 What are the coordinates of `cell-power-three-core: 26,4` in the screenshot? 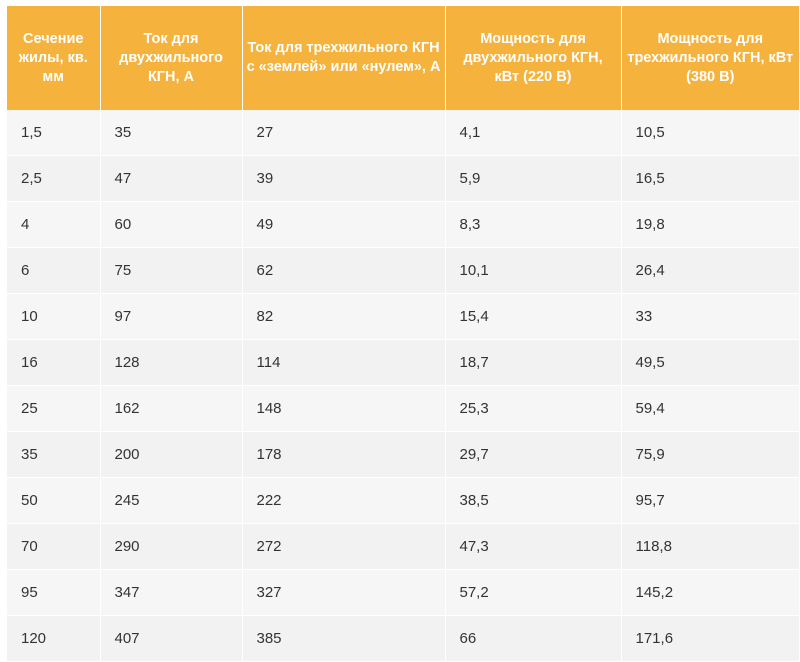 It's located at (710, 270).